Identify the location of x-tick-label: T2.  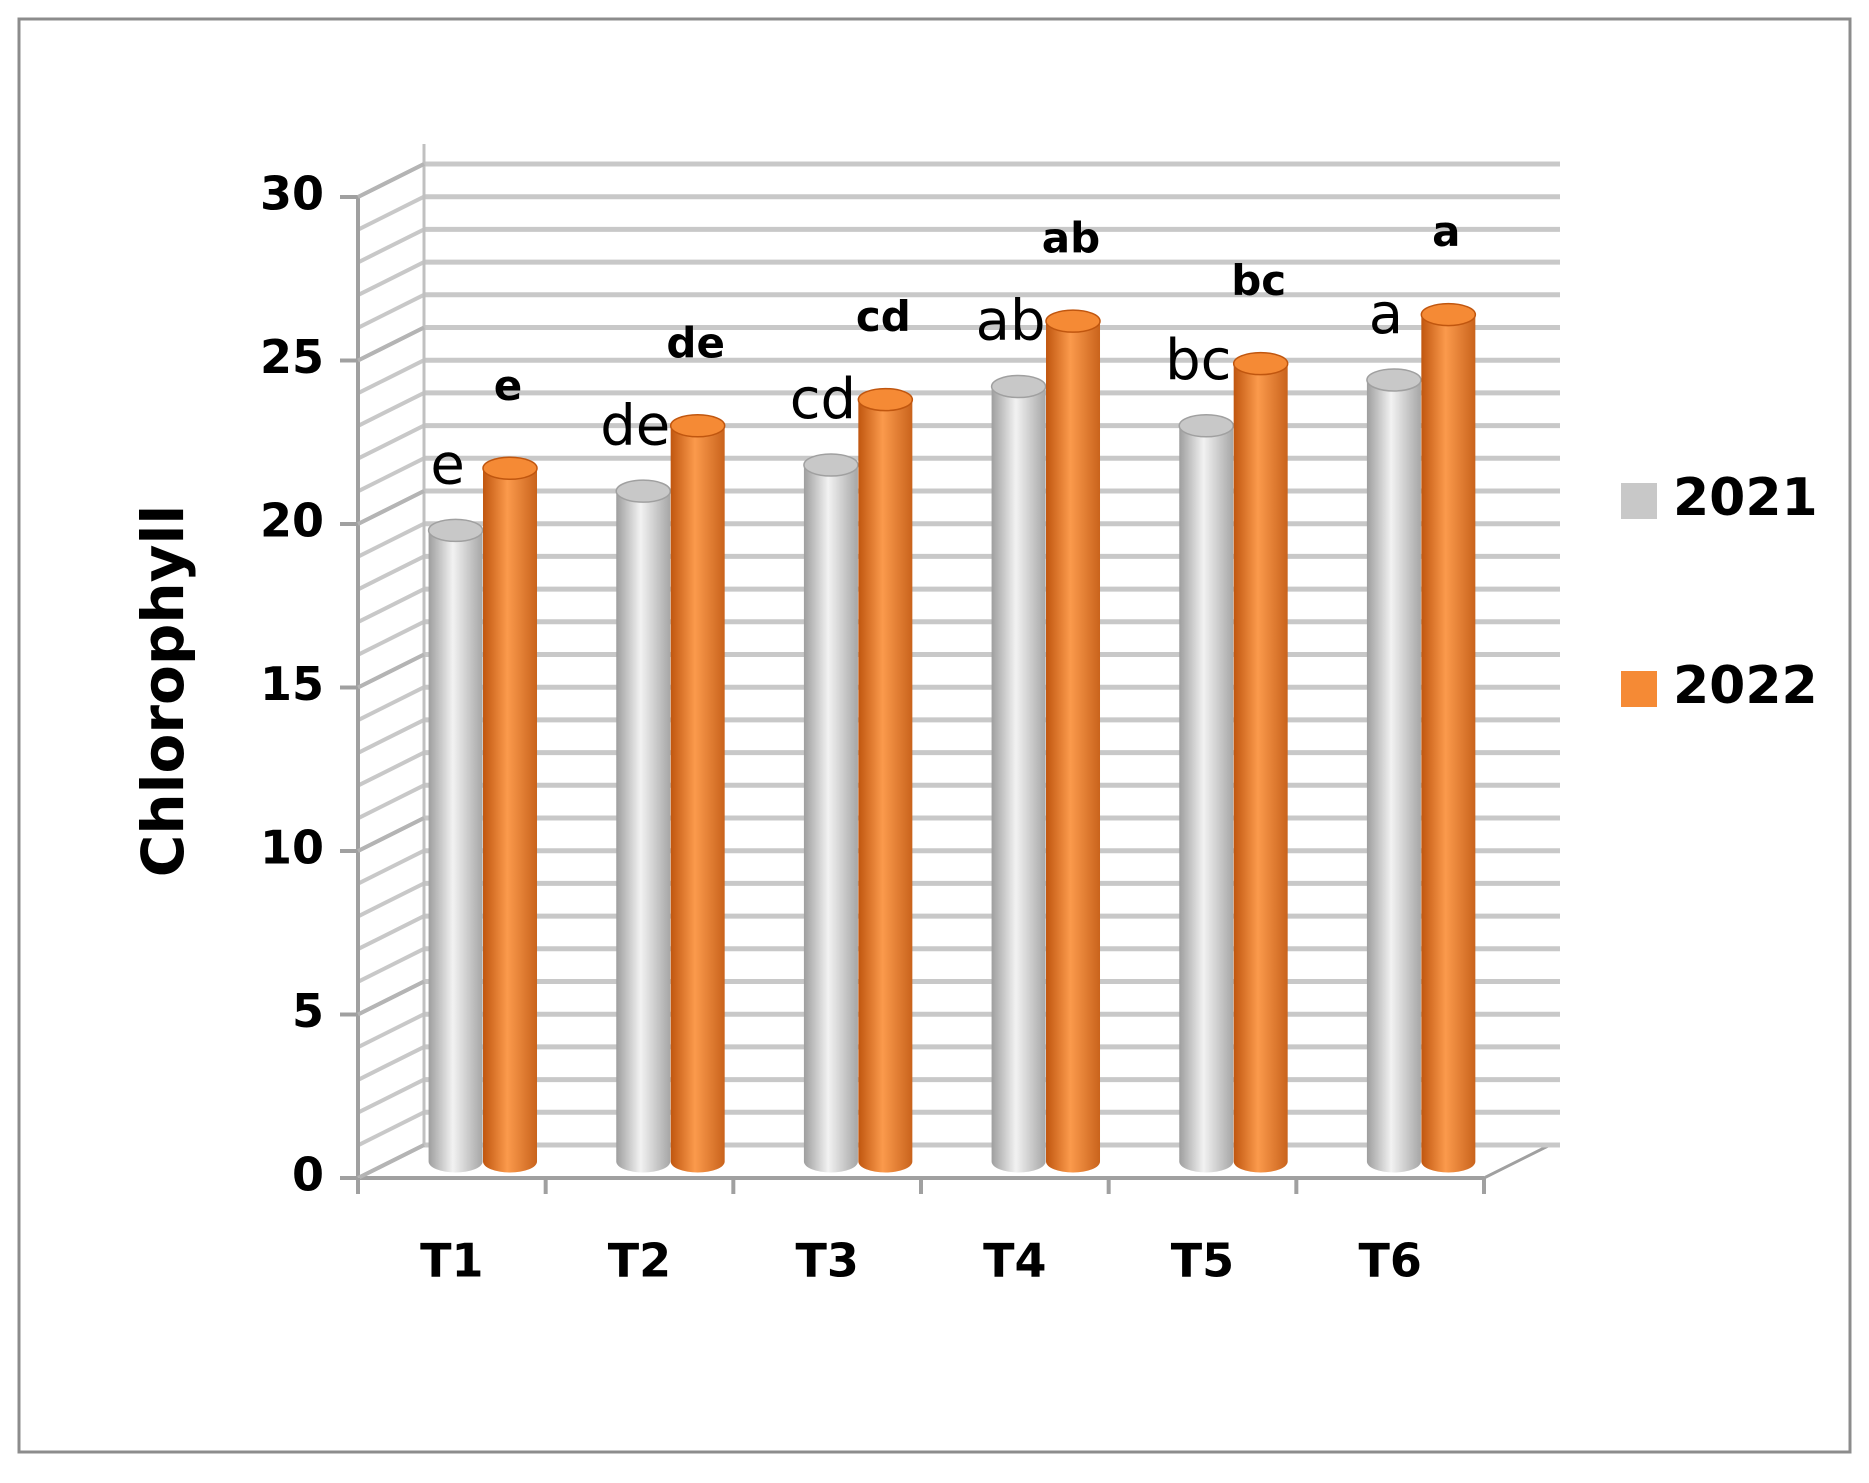
(639, 1261).